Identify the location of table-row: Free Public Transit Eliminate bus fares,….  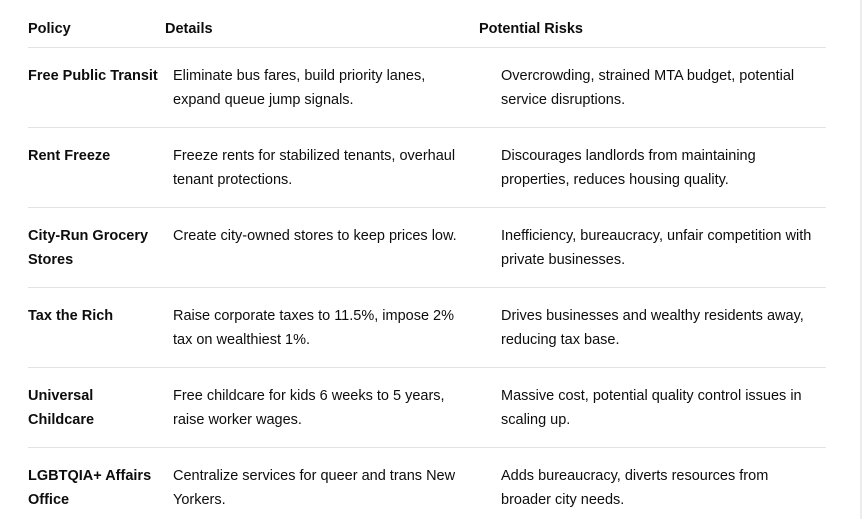
(427, 88).